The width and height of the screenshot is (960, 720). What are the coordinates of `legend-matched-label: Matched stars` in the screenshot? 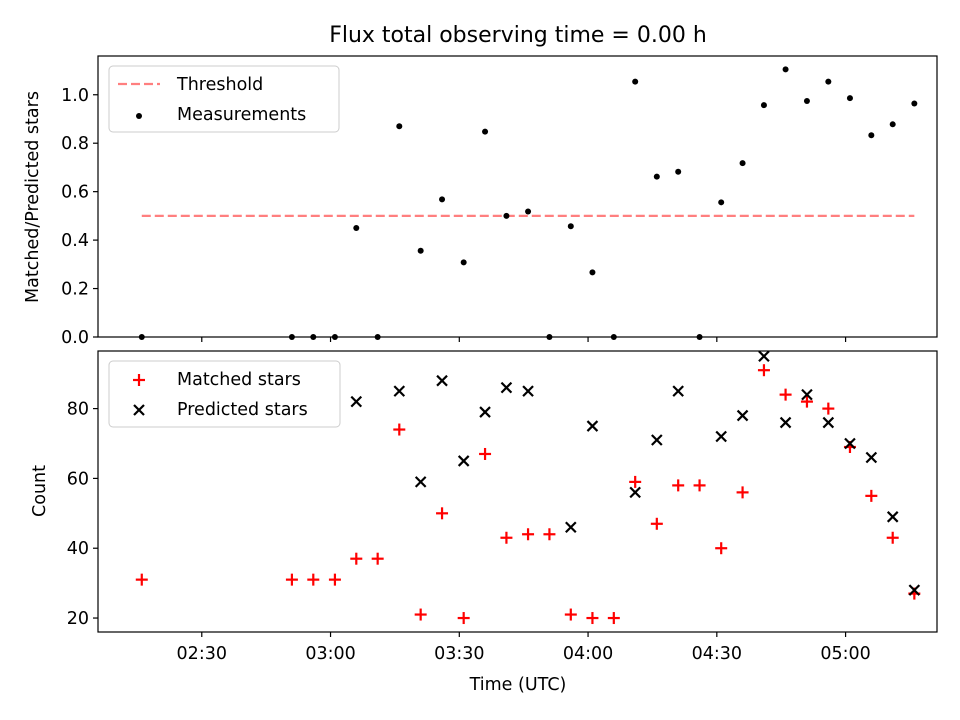 It's located at (239, 380).